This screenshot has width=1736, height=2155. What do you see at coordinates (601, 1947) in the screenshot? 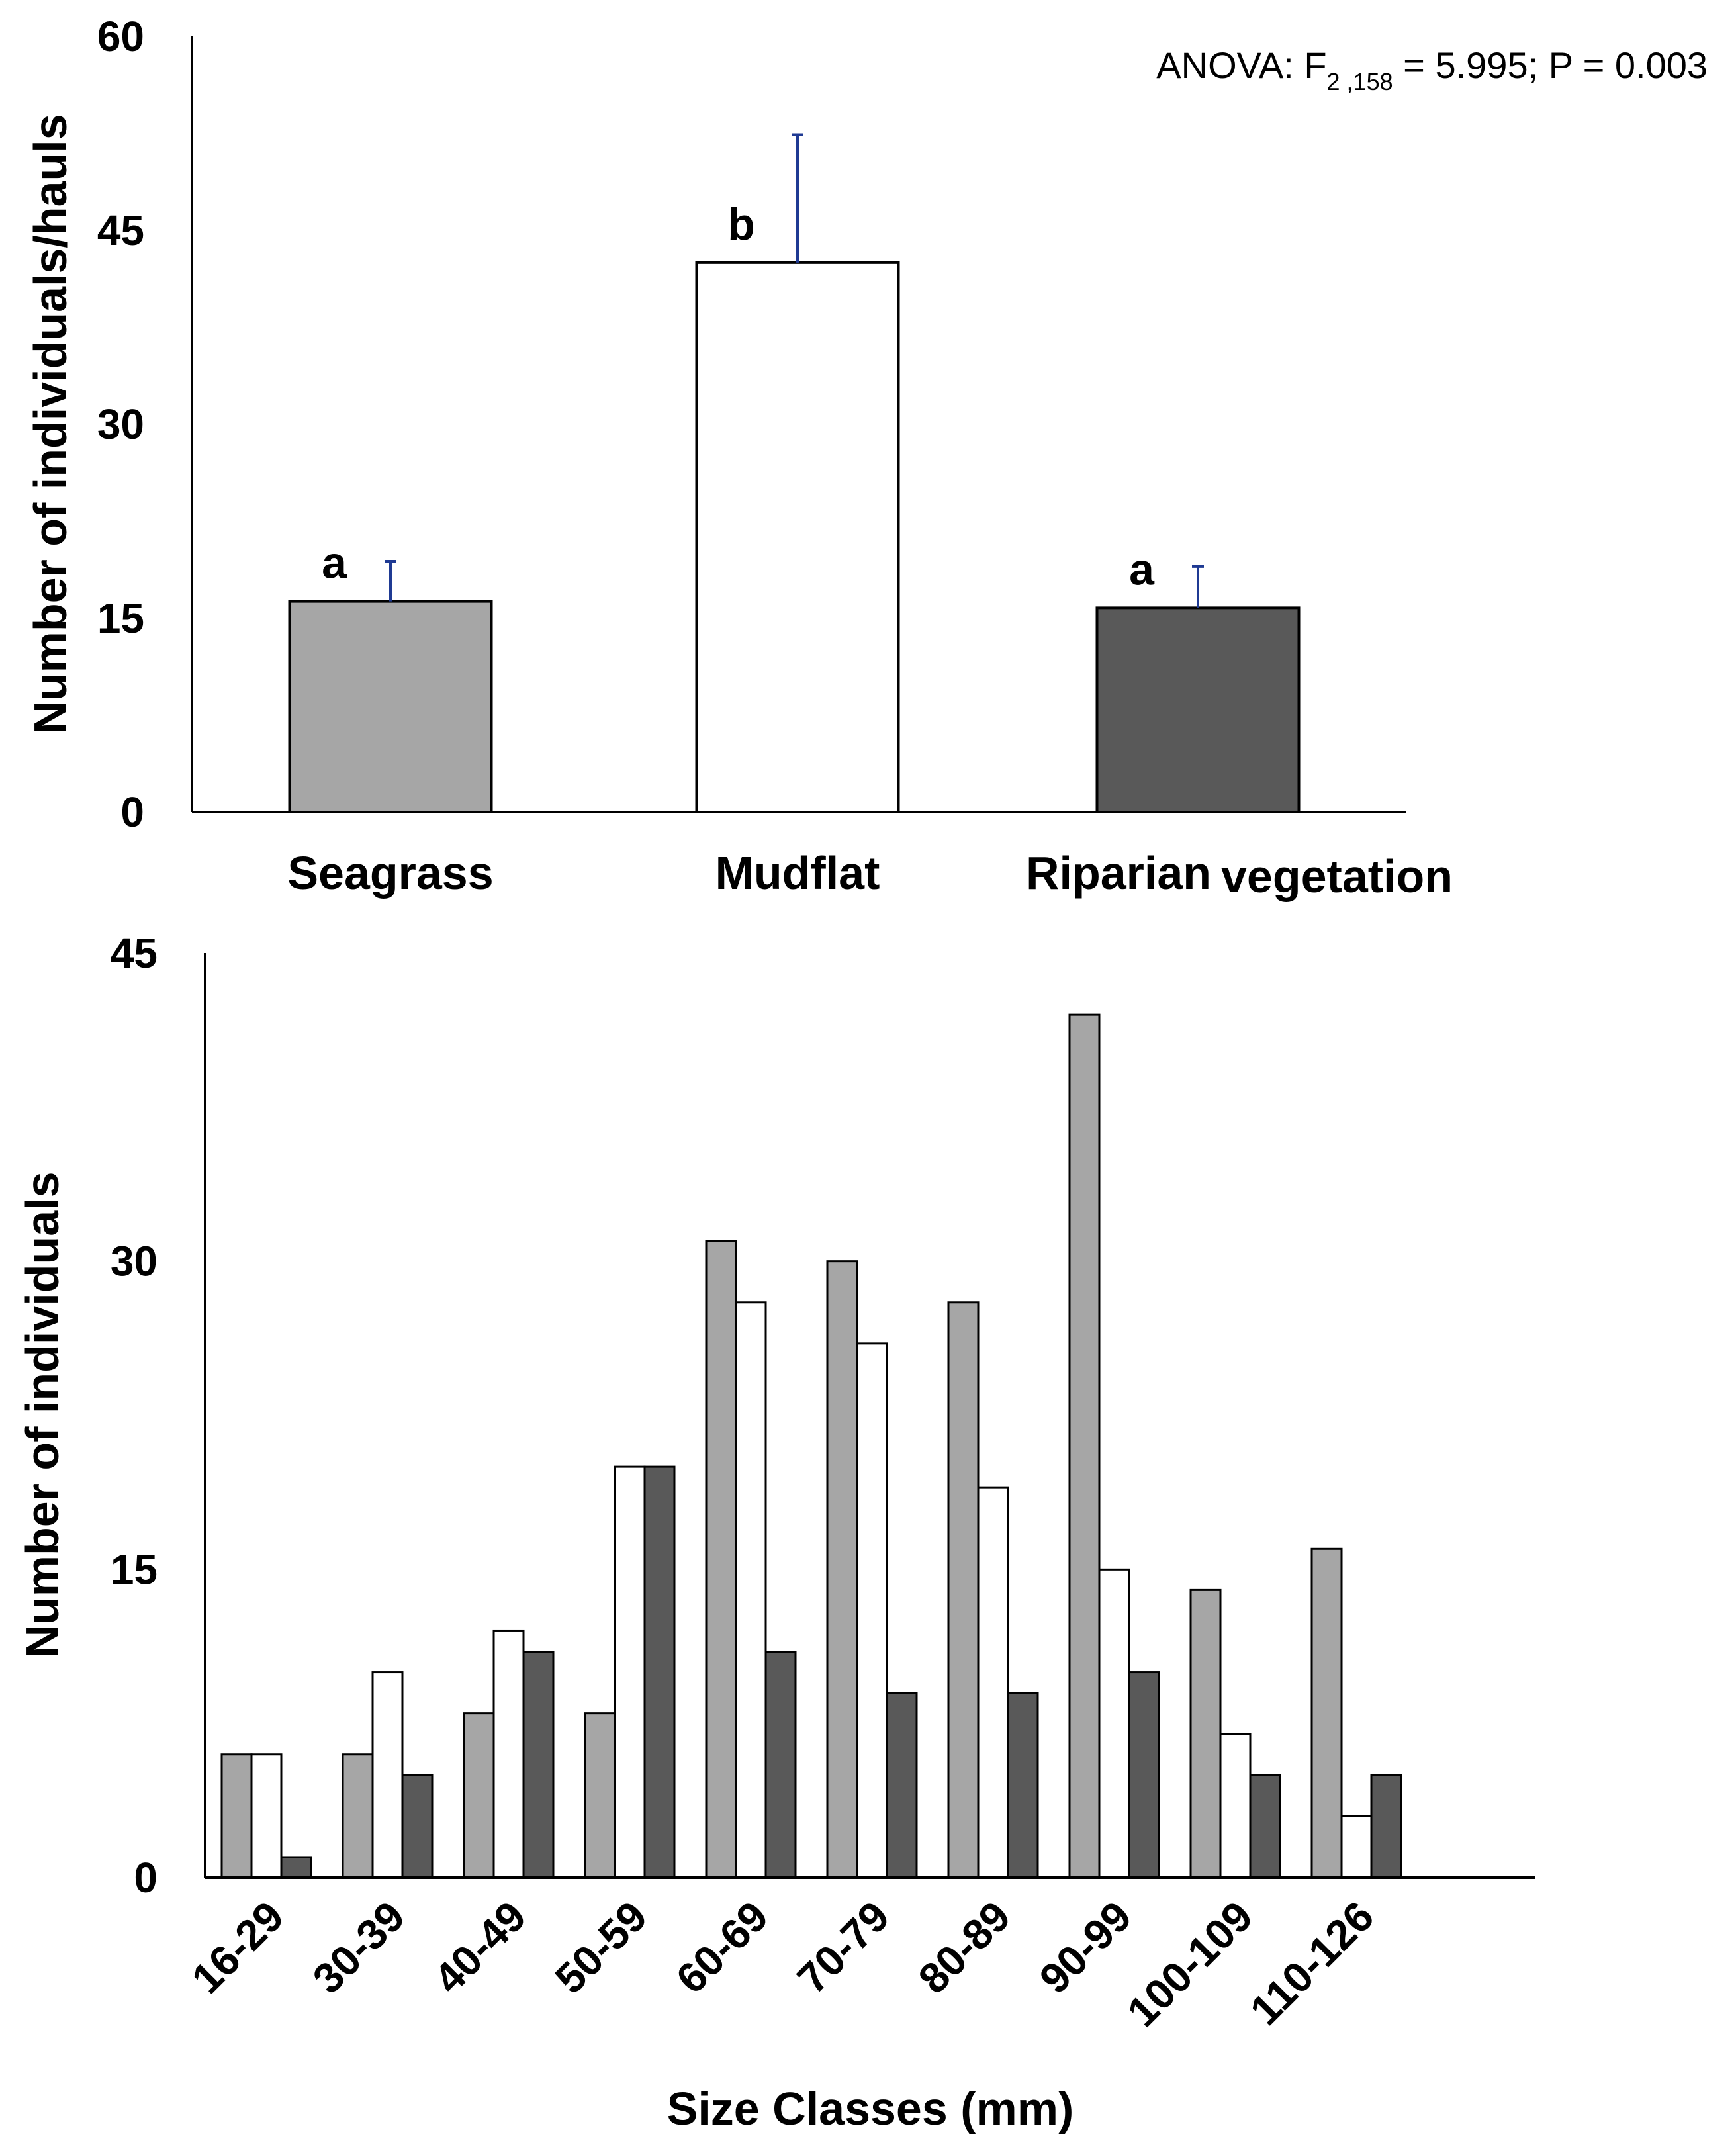
I see `category-label-50-59: 50-59` at bounding box center [601, 1947].